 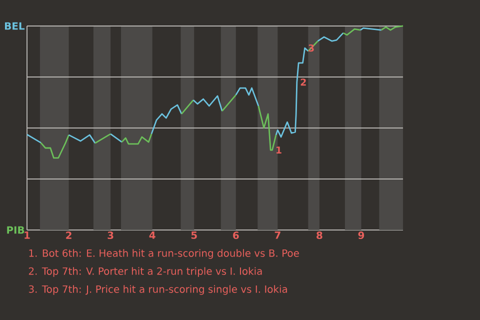 I want to click on text: BEL, so click(x=14, y=26).